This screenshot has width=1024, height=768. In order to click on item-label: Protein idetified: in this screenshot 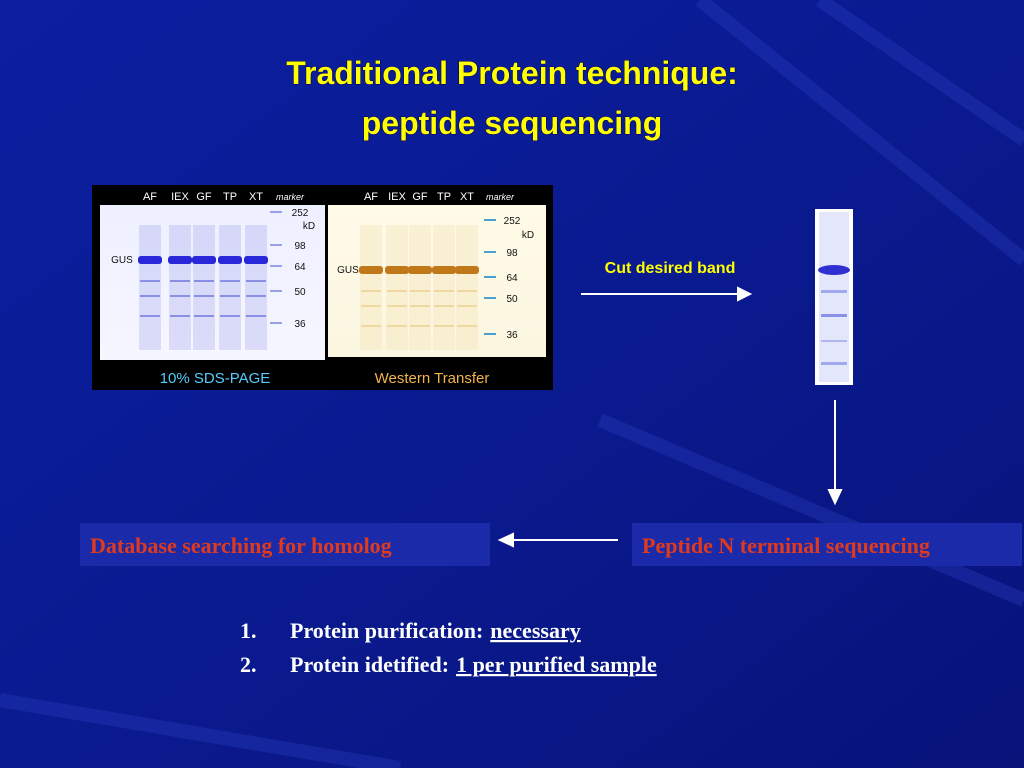, I will do `click(369, 664)`.